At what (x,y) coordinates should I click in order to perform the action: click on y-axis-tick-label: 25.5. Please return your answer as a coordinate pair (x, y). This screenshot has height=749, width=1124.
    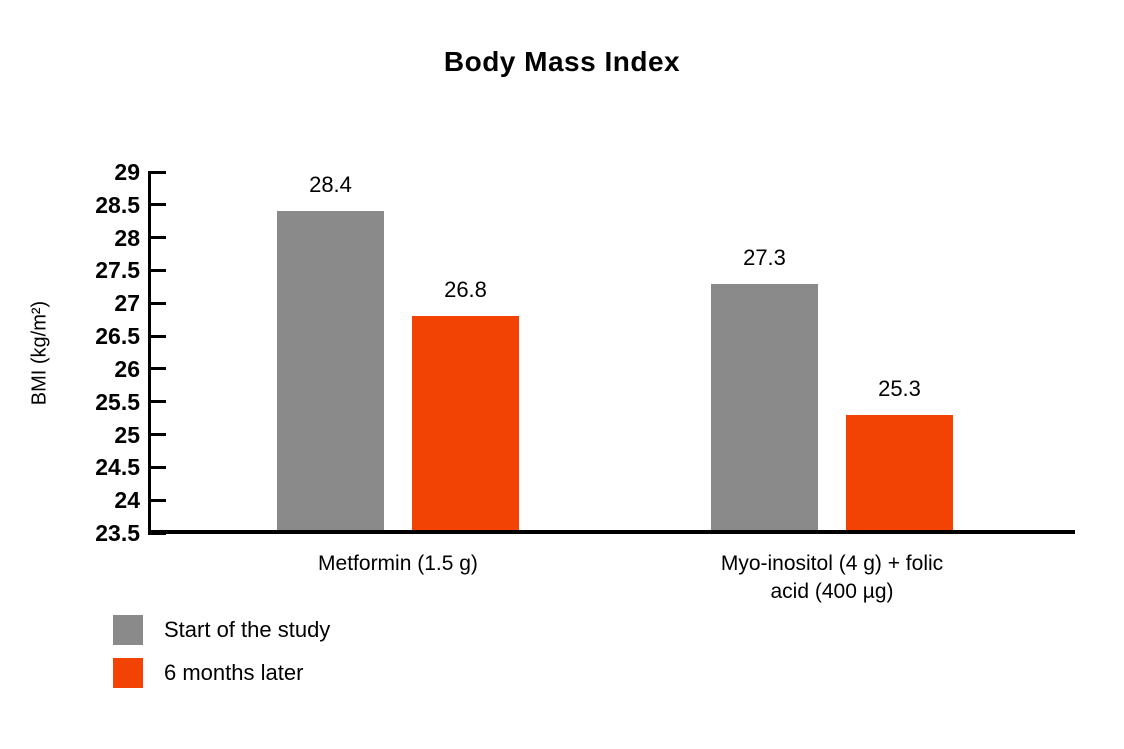
    Looking at the image, I should click on (117, 401).